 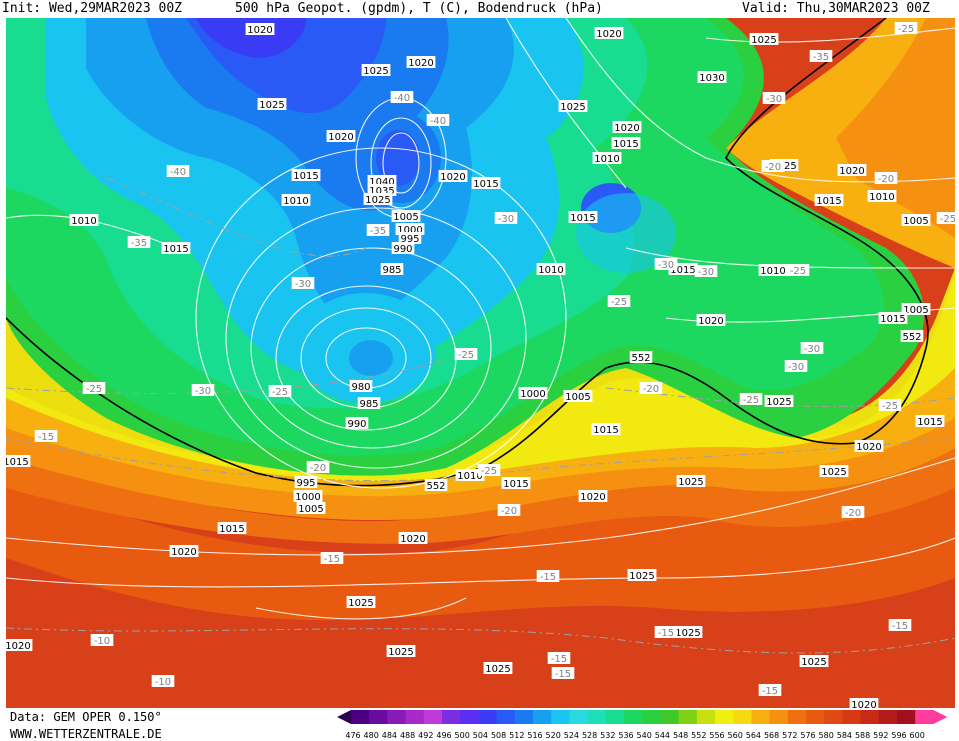 I want to click on scale-label: 492, so click(x=425, y=735).